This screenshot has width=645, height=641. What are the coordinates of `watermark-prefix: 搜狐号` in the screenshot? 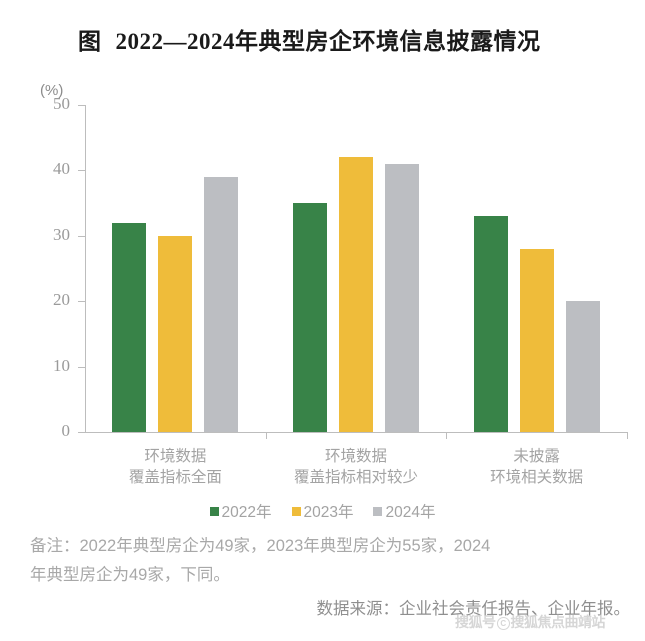 It's located at (475, 622).